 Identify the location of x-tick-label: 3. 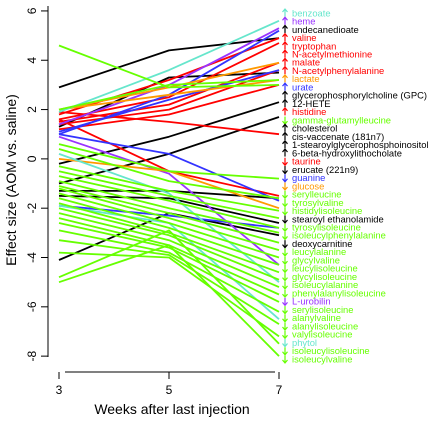
(59, 390).